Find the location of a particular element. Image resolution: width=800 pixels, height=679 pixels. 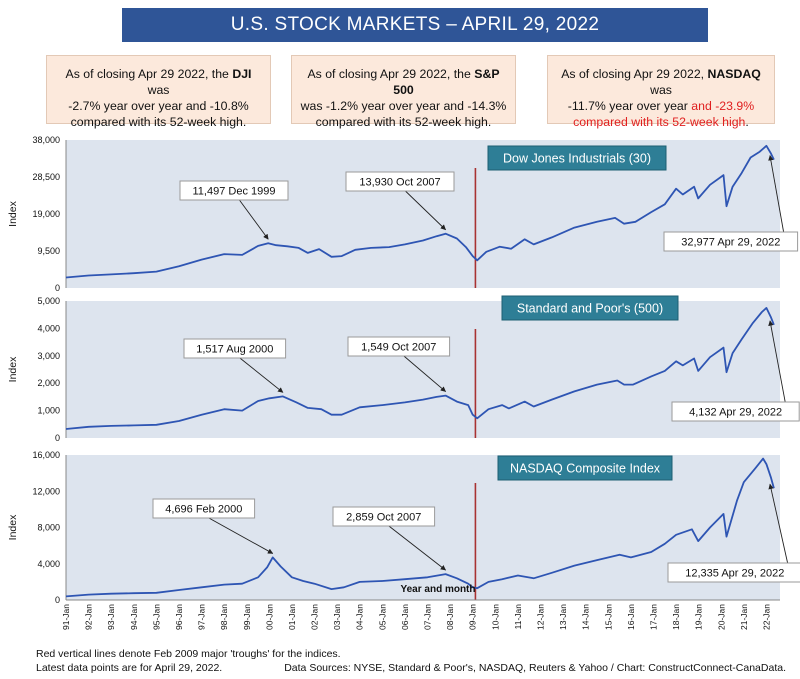

y-tick-label: 1,000 is located at coordinates (48, 411).